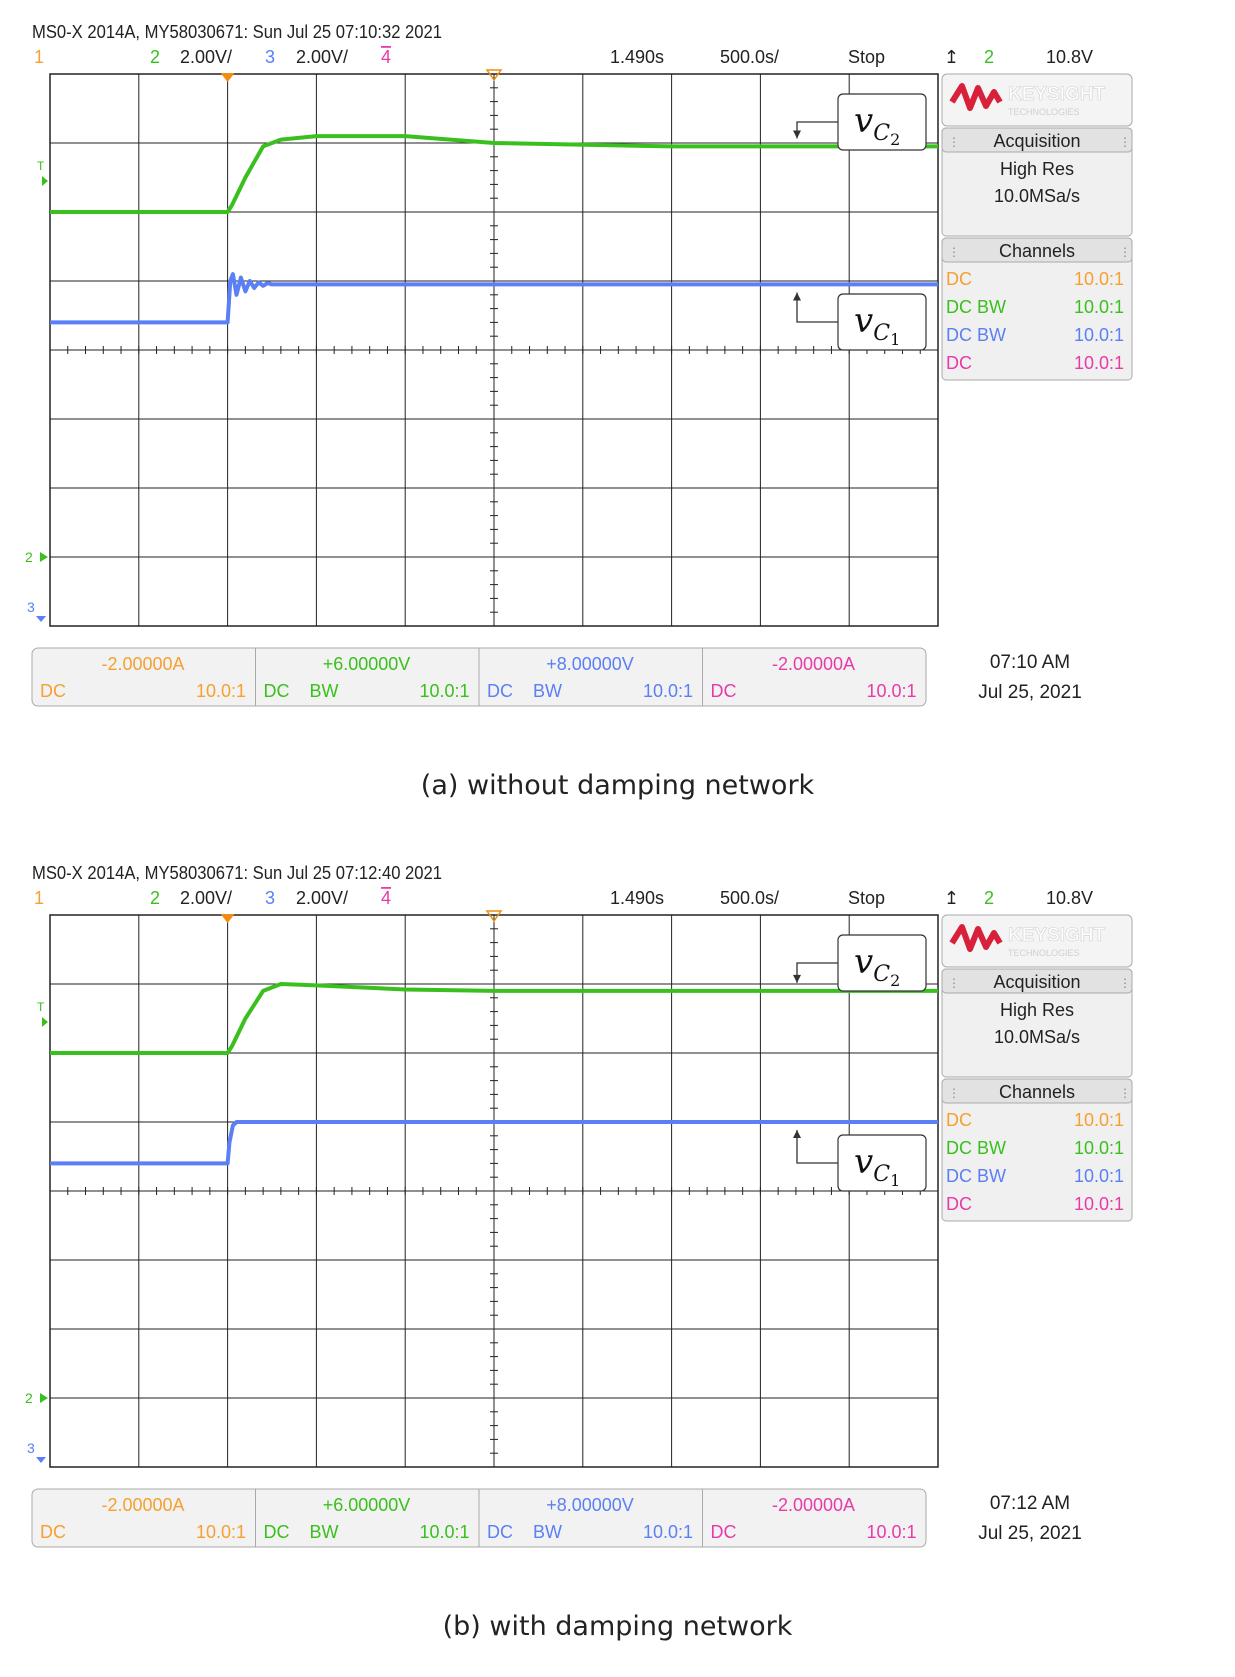 Image resolution: width=1235 pixels, height=1677 pixels. Describe the element at coordinates (29, 1398) in the screenshot. I see `ch2-ground-marker: 2` at that location.